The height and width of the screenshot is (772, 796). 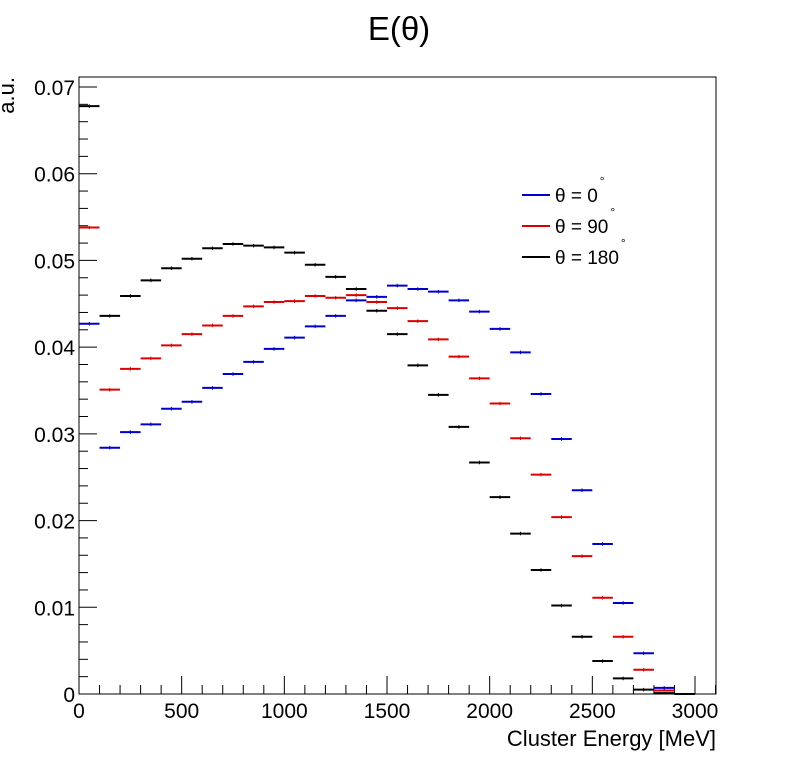 I want to click on x-tick-label: 1000, so click(x=284, y=711).